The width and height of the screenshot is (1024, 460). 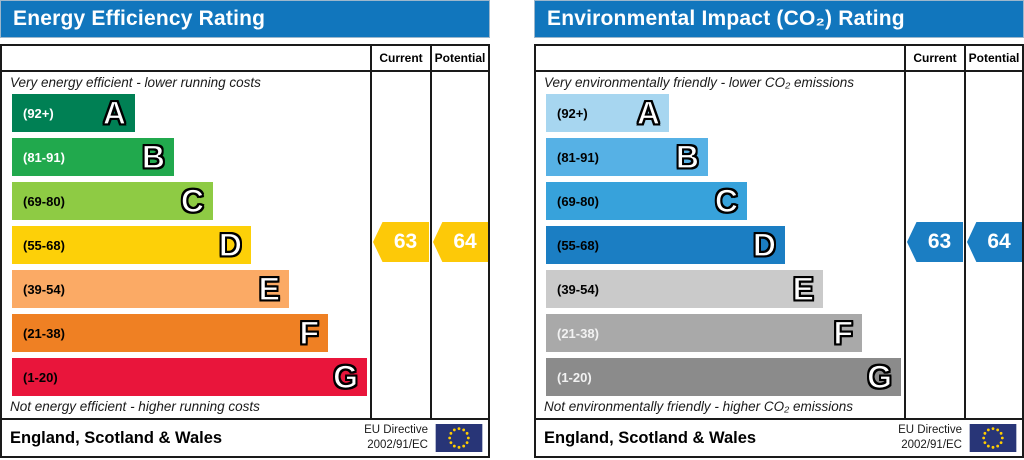 I want to click on panel-title: Energy Efficiency Rating, so click(x=139, y=18).